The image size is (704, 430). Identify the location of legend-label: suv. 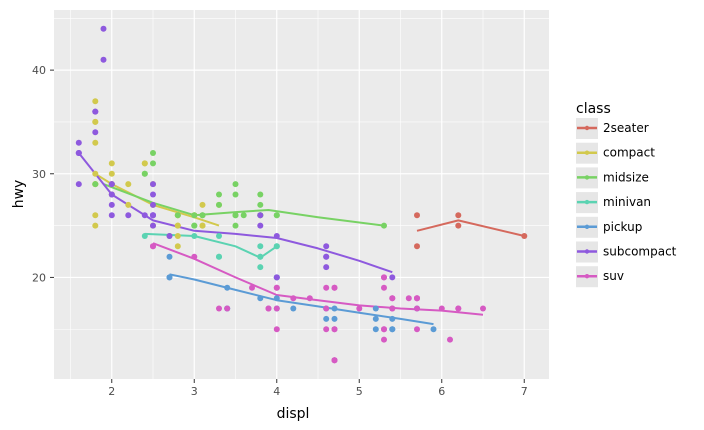
(613, 276).